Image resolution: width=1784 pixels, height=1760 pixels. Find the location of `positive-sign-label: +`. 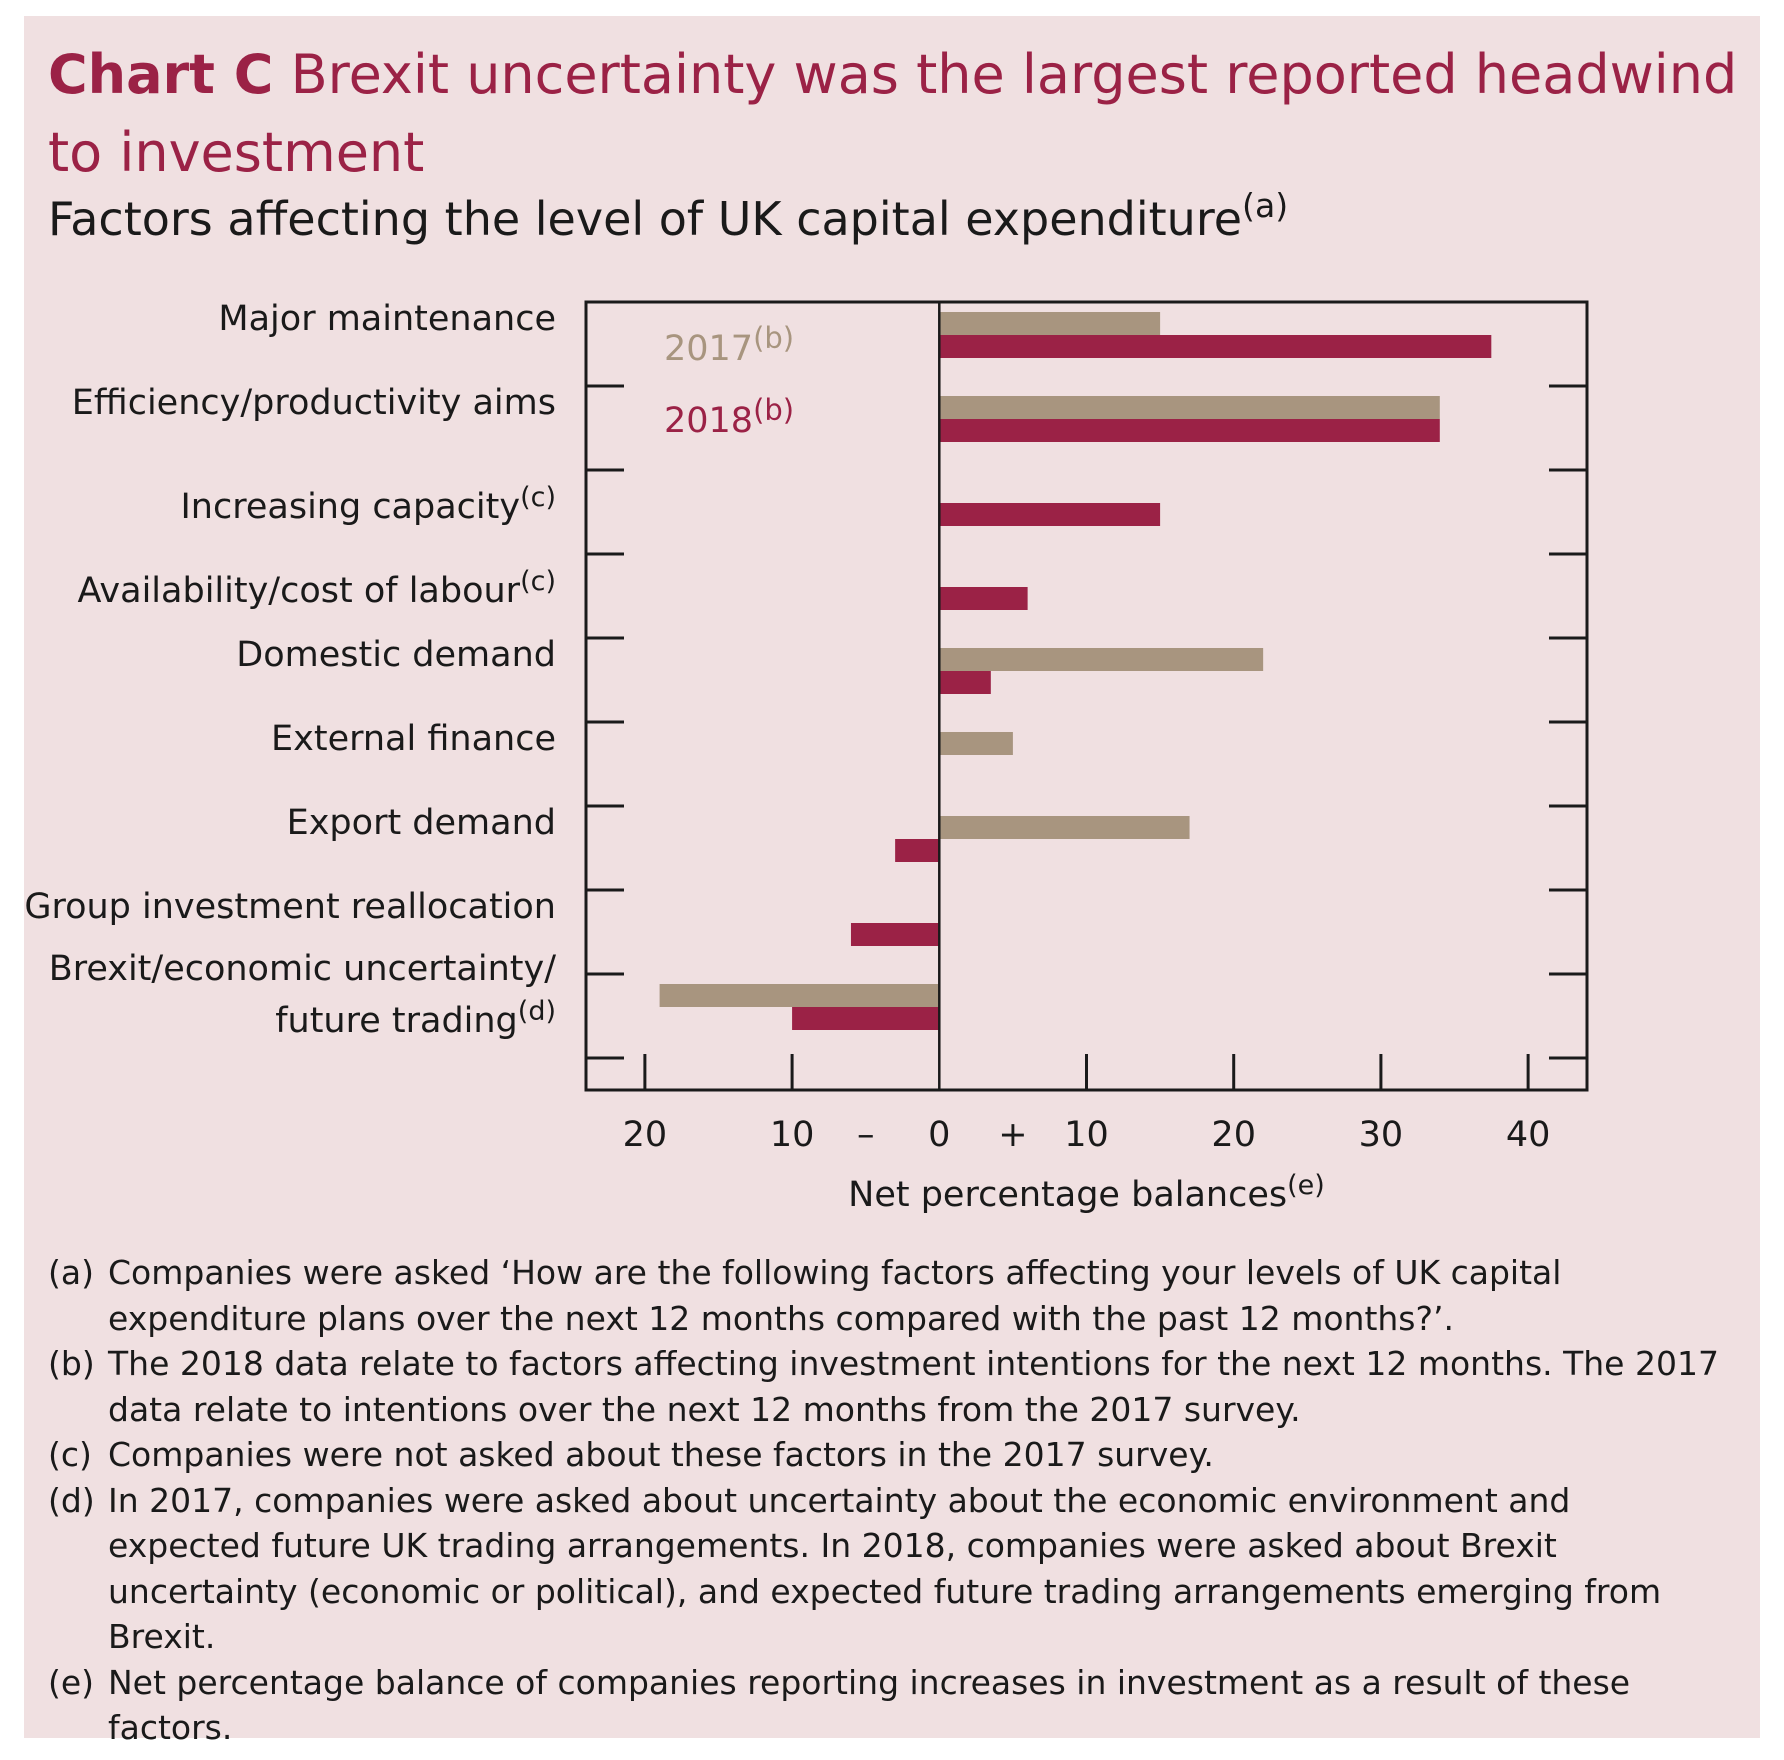

positive-sign-label: + is located at coordinates (1012, 1135).